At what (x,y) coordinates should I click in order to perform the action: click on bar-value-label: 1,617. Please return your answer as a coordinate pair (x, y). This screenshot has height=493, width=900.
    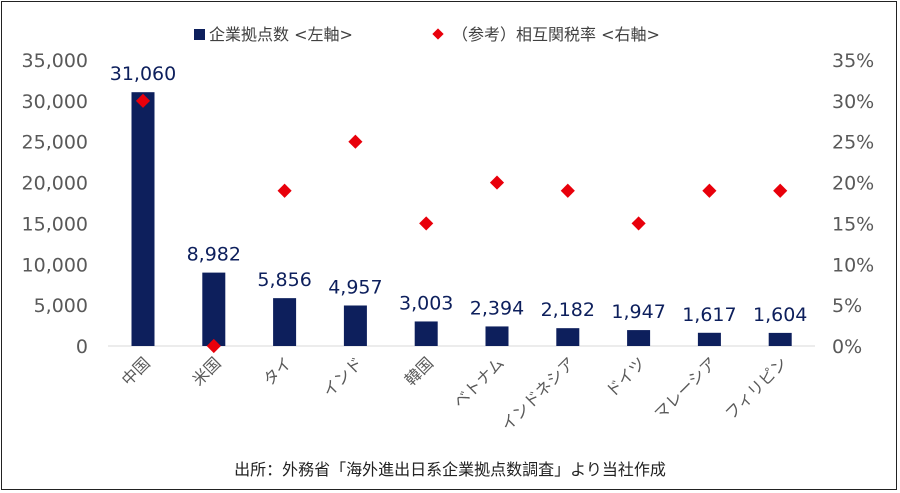
    Looking at the image, I should click on (709, 315).